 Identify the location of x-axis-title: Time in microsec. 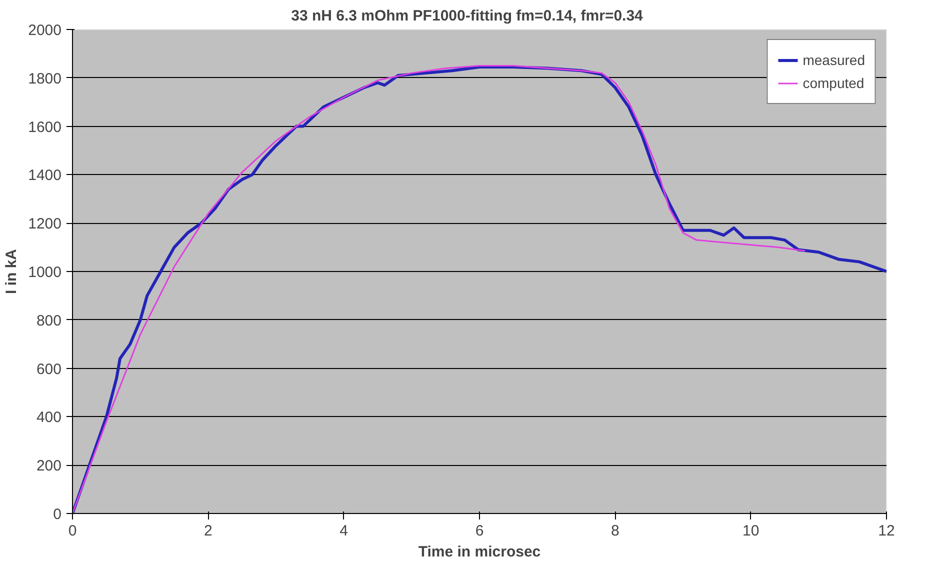
(479, 552).